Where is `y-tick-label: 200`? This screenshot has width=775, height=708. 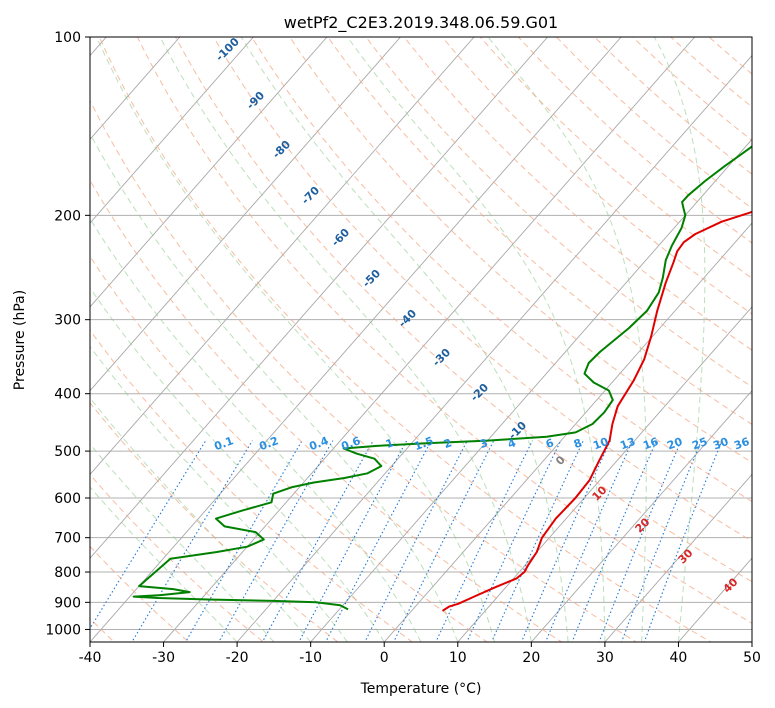 y-tick-label: 200 is located at coordinates (67, 216).